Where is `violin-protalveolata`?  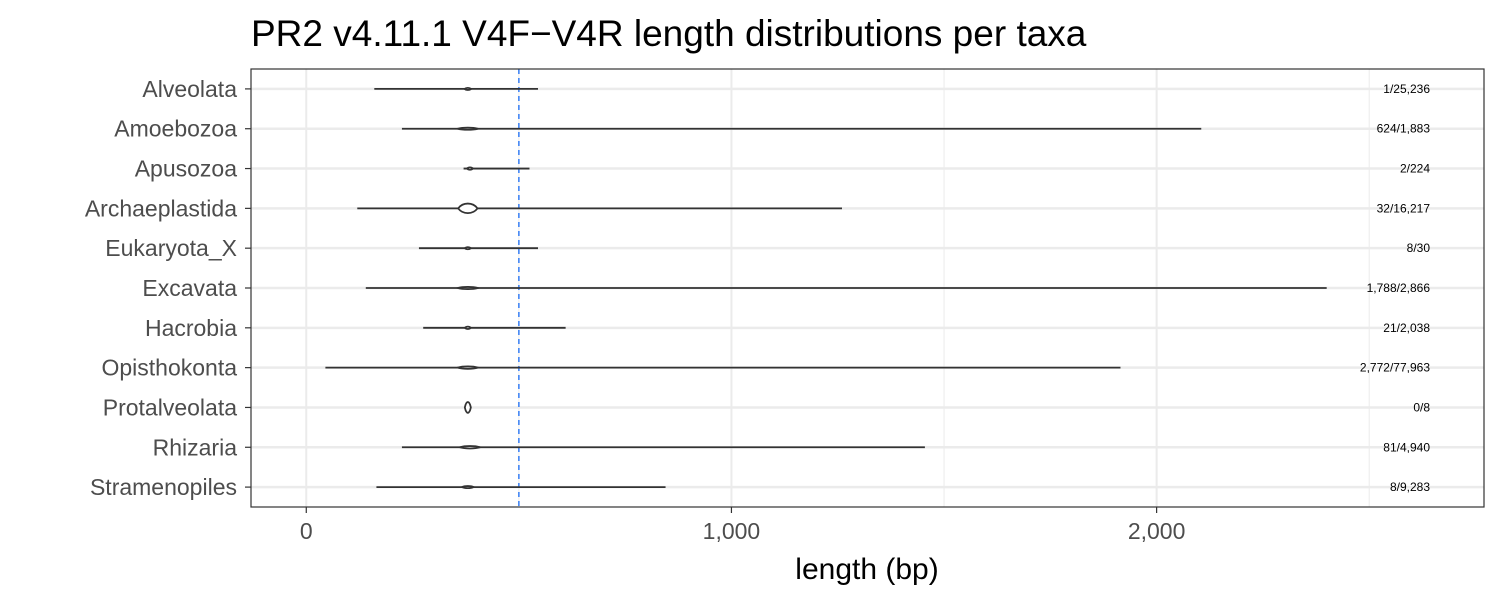
violin-protalveolata is located at coordinates (467, 407).